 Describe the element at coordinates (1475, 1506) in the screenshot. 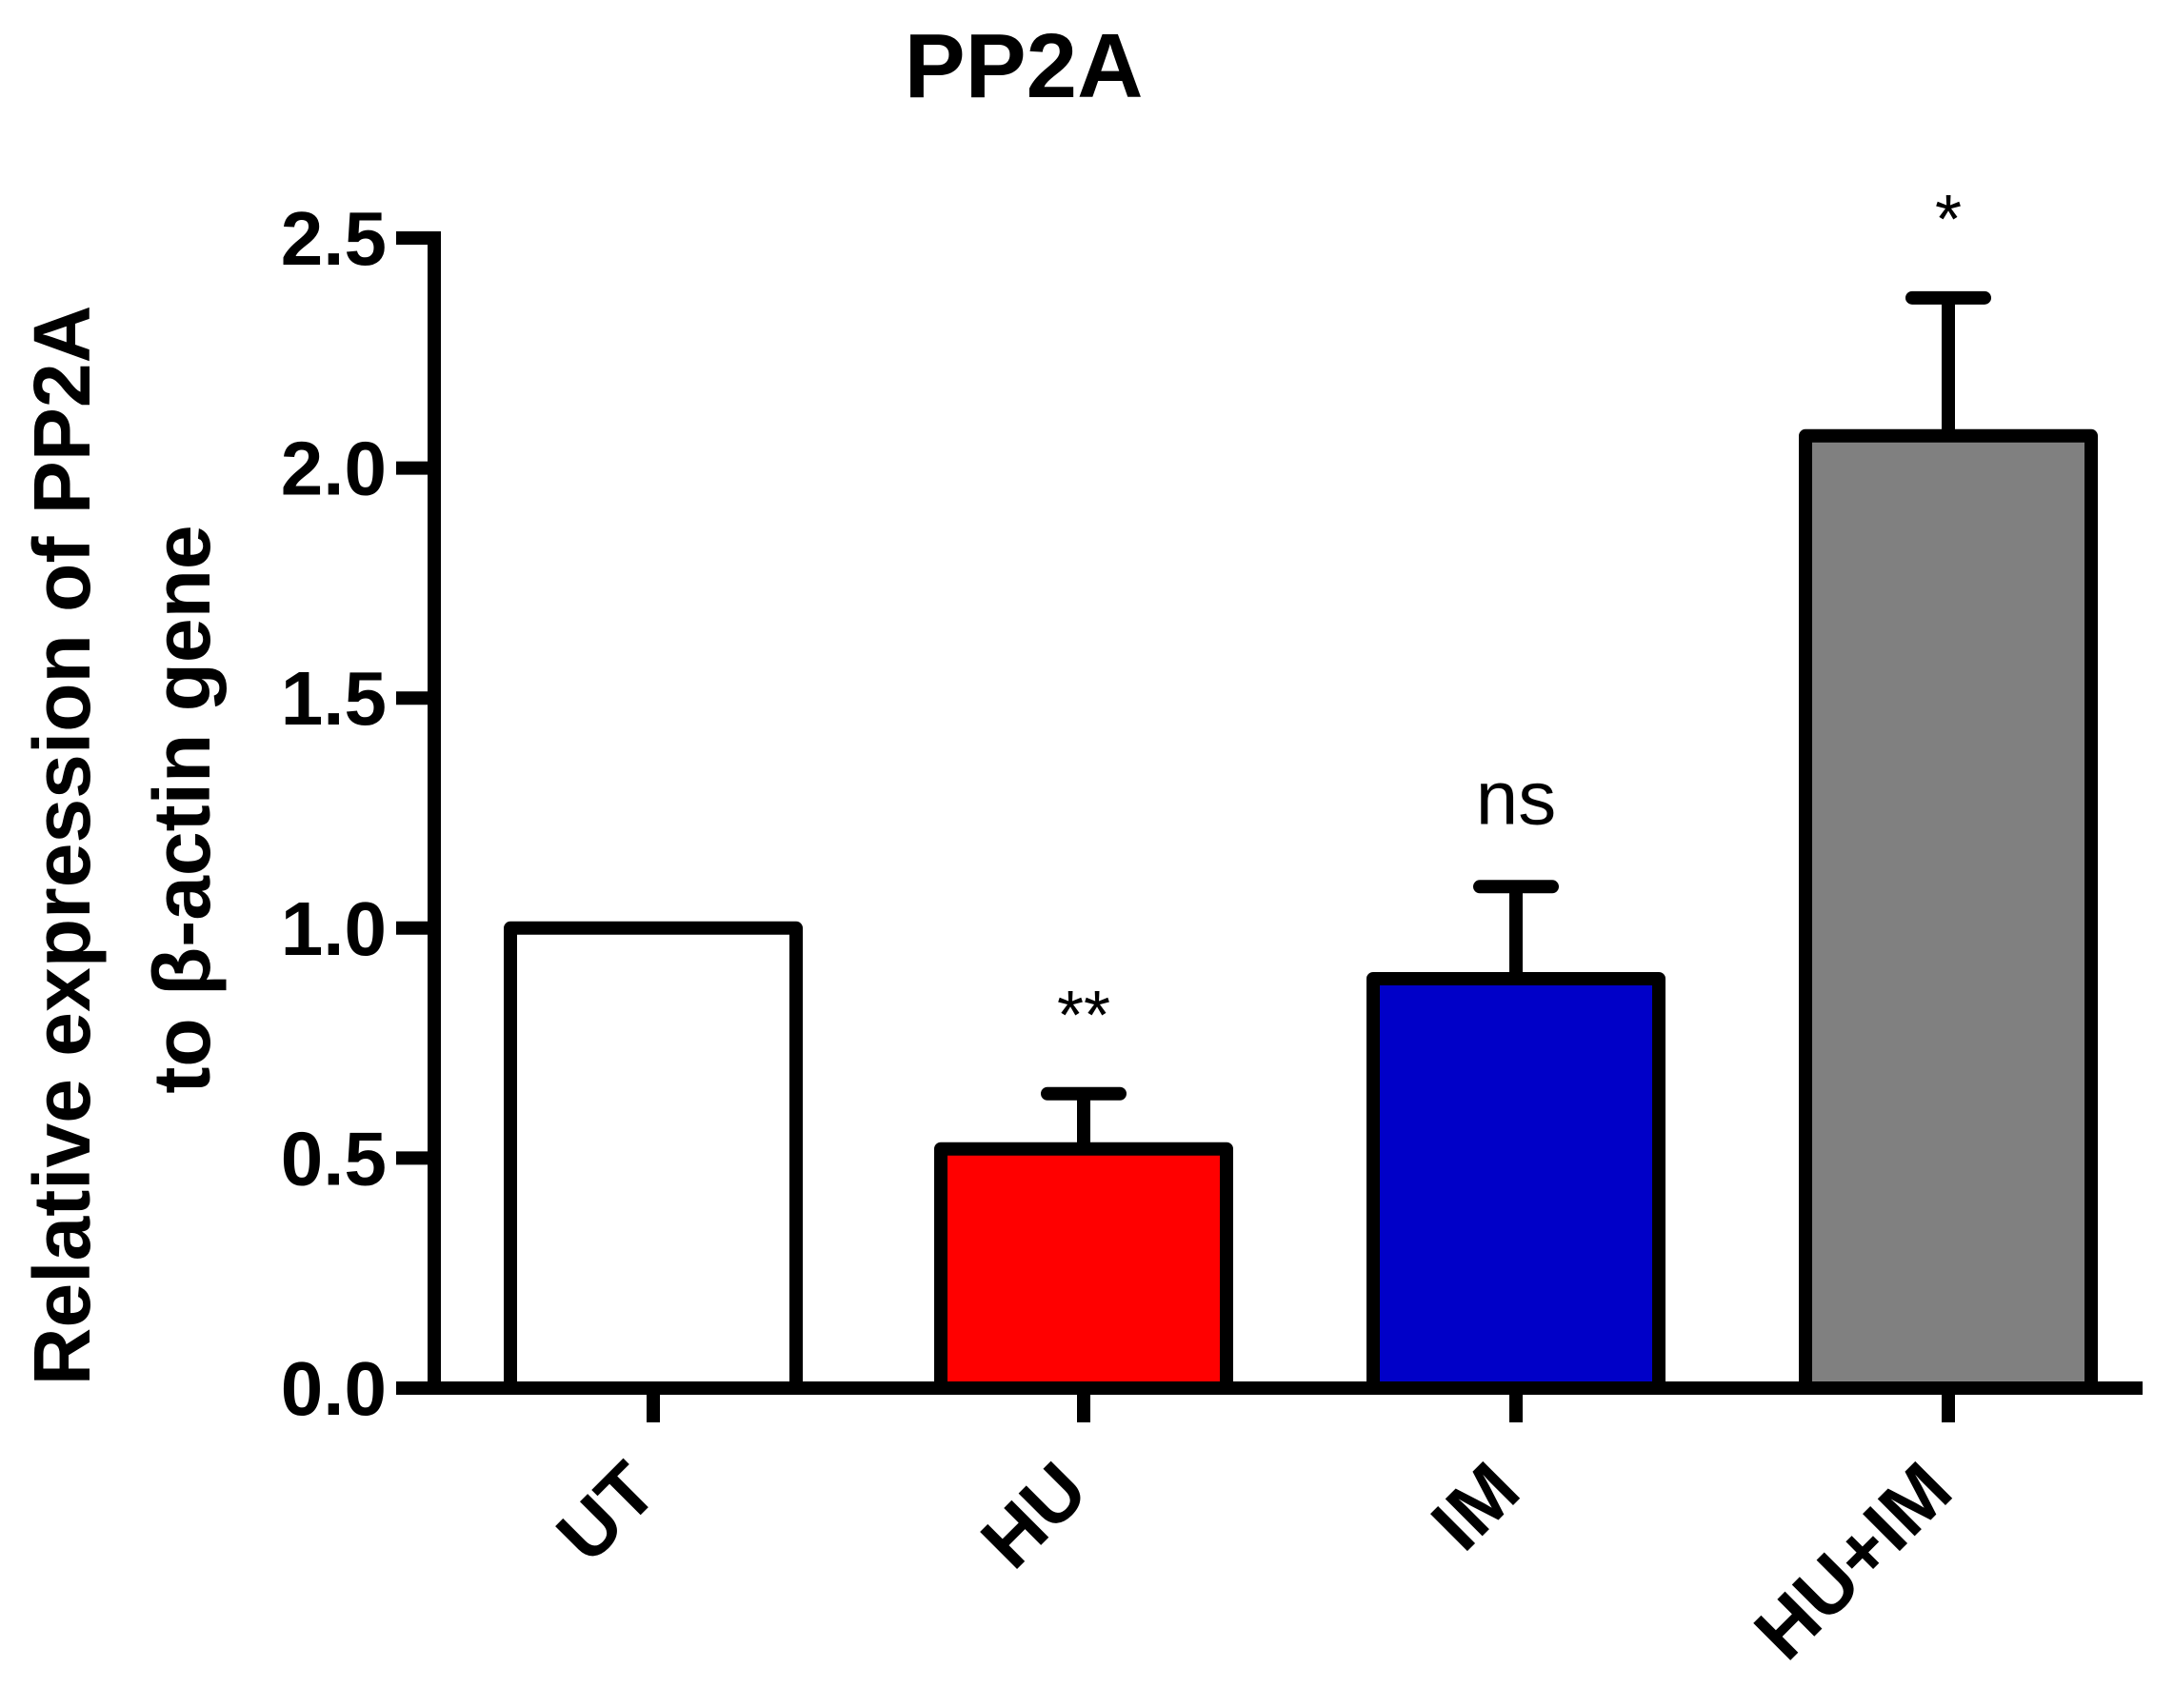

I see `x-tick-label-im: IM` at that location.